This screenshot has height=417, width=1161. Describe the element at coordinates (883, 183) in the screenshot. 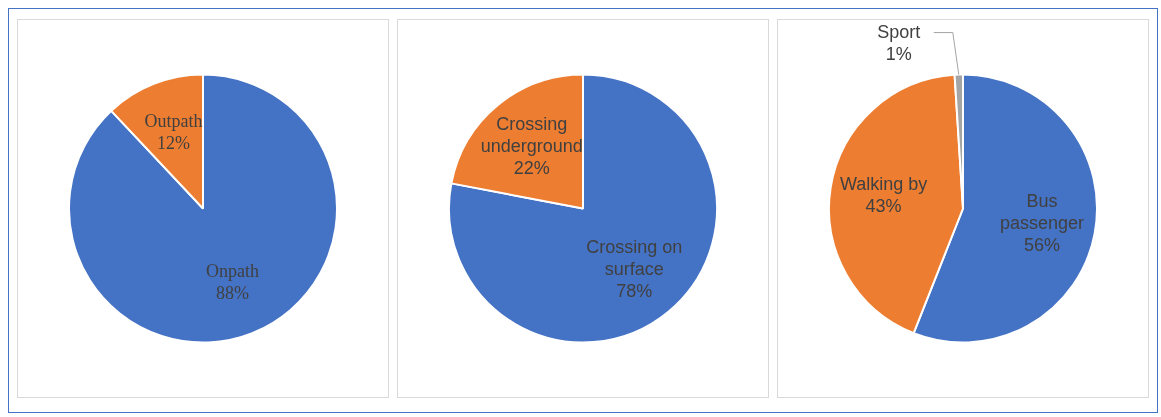

I see `slice-label: Walking by` at that location.